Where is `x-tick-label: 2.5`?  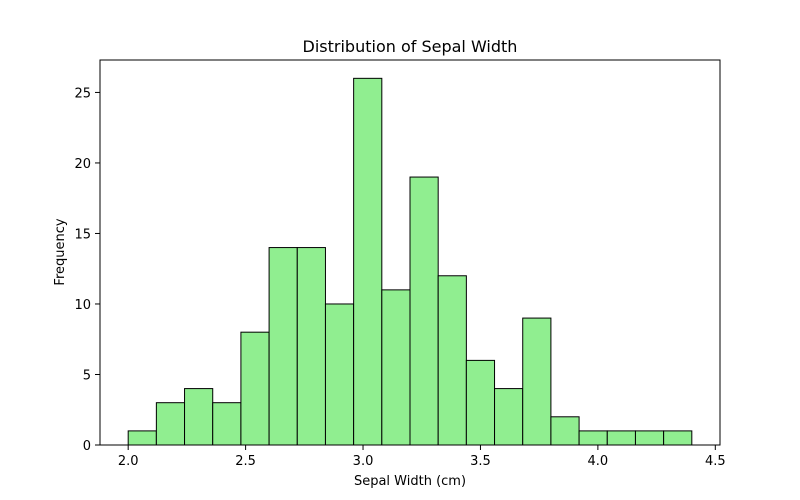 x-tick-label: 2.5 is located at coordinates (245, 461).